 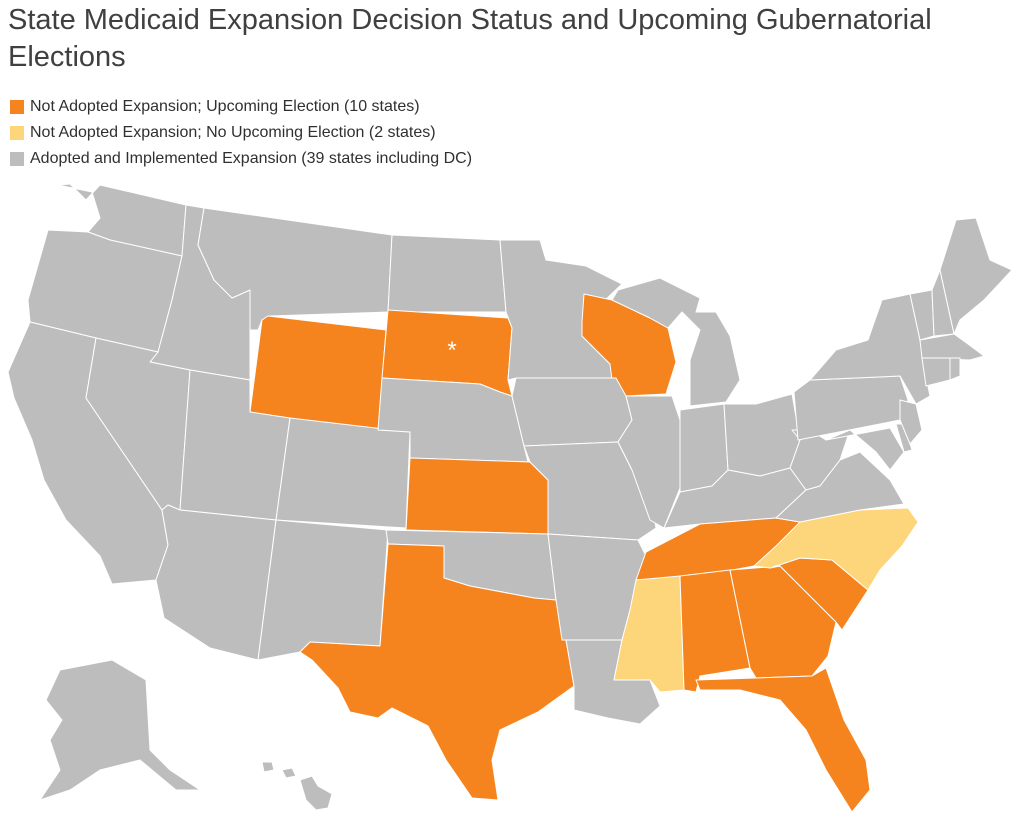 What do you see at coordinates (936, 372) in the screenshot?
I see `state-connecticut` at bounding box center [936, 372].